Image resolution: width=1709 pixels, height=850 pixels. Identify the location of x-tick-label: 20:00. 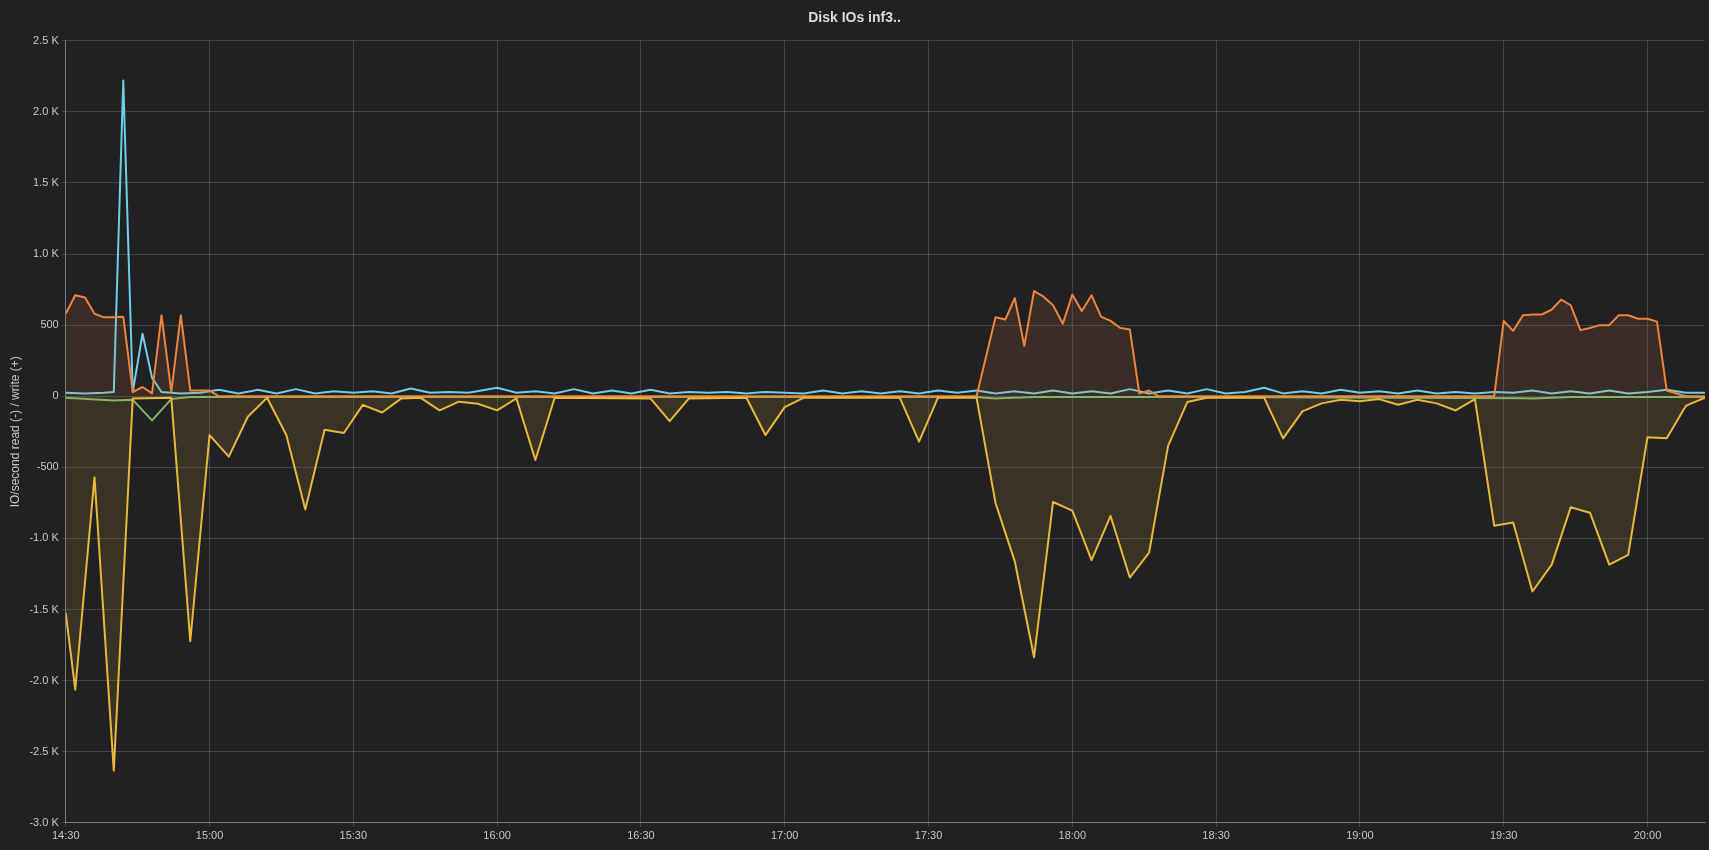
(1647, 835).